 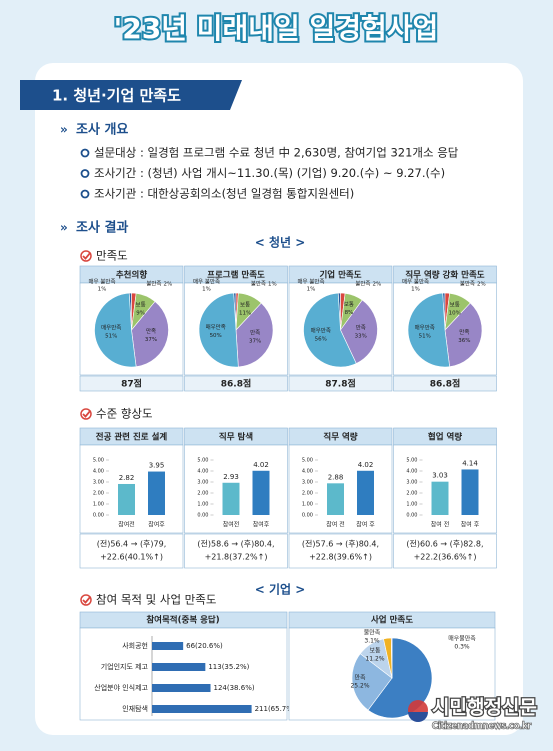 What do you see at coordinates (307, 505) in the screenshot?
I see `y-tick-label: 1.00` at bounding box center [307, 505].